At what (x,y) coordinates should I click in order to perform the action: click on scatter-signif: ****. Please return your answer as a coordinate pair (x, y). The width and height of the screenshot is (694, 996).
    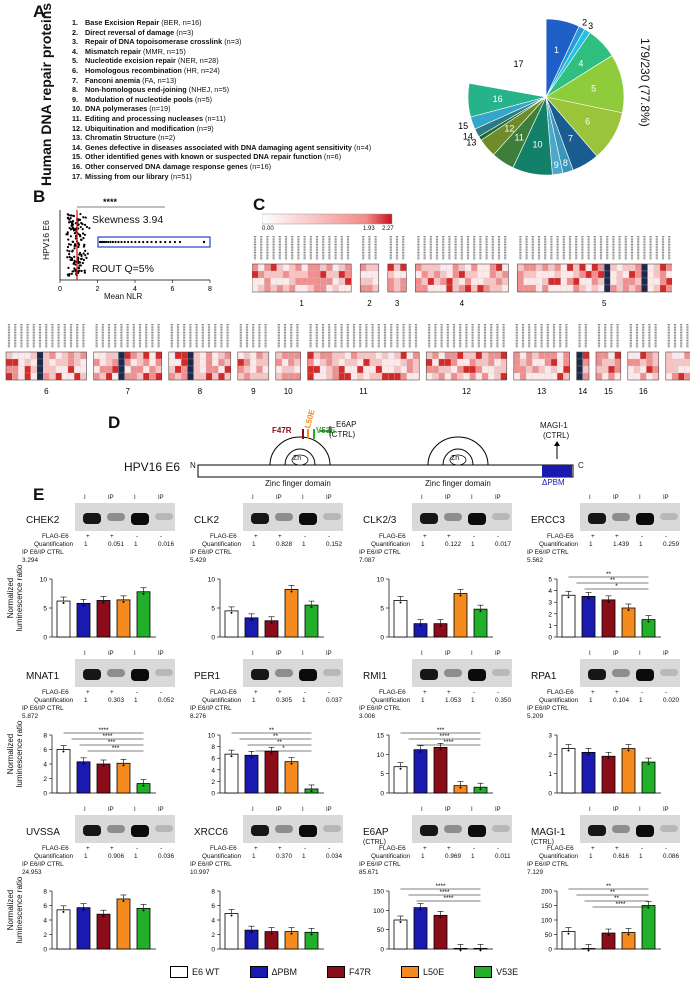
    Looking at the image, I should click on (110, 202).